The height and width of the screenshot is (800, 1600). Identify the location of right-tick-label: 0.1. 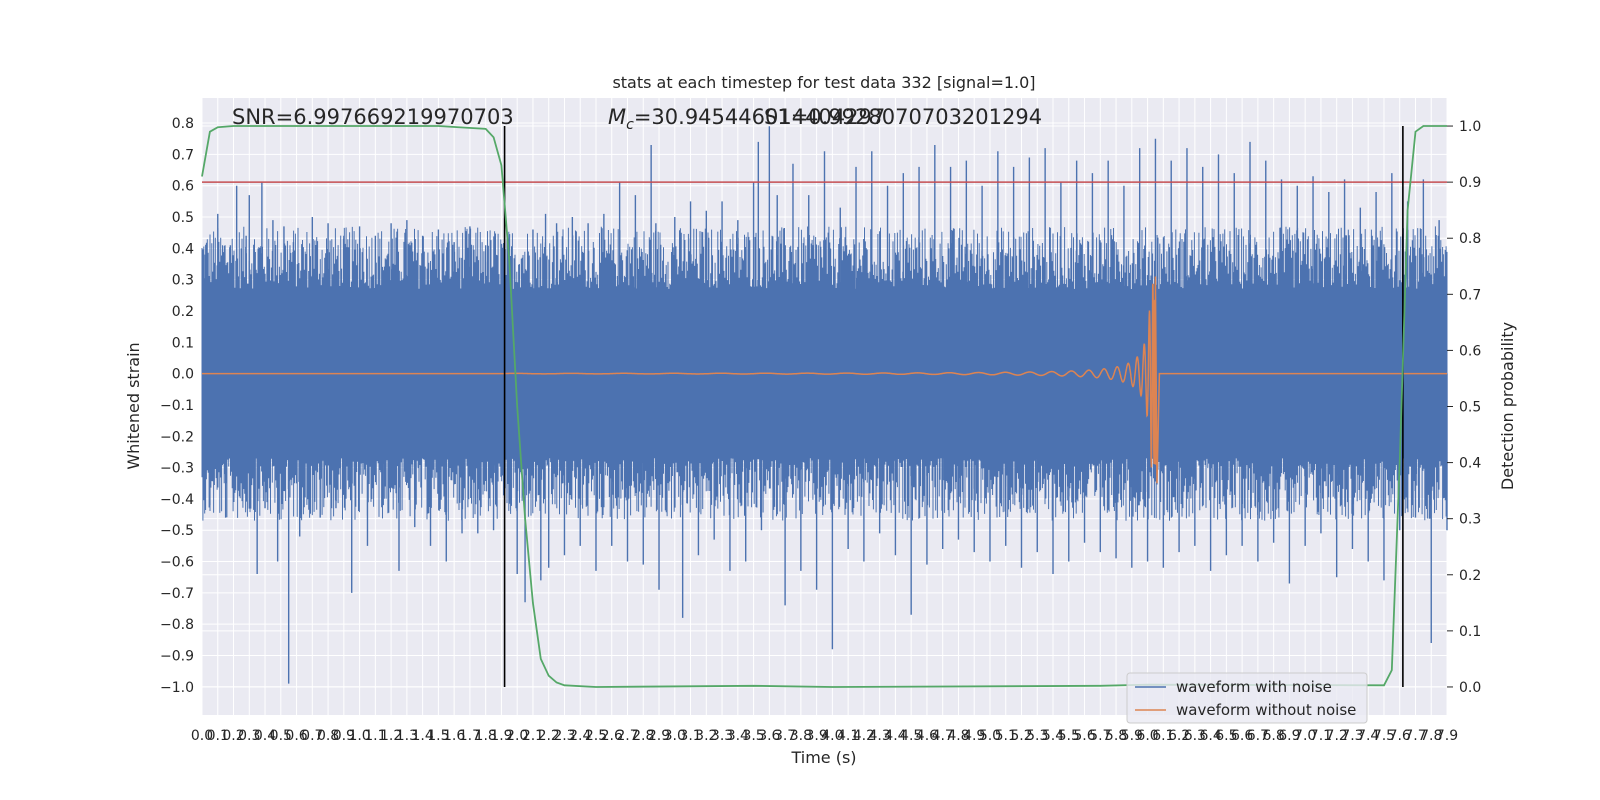
(1470, 632).